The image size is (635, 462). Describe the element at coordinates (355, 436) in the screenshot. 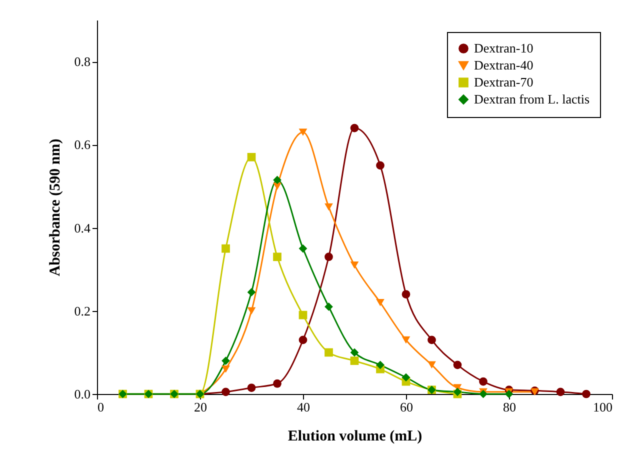

I see `x-axis-title: Elution volume (mL)` at that location.